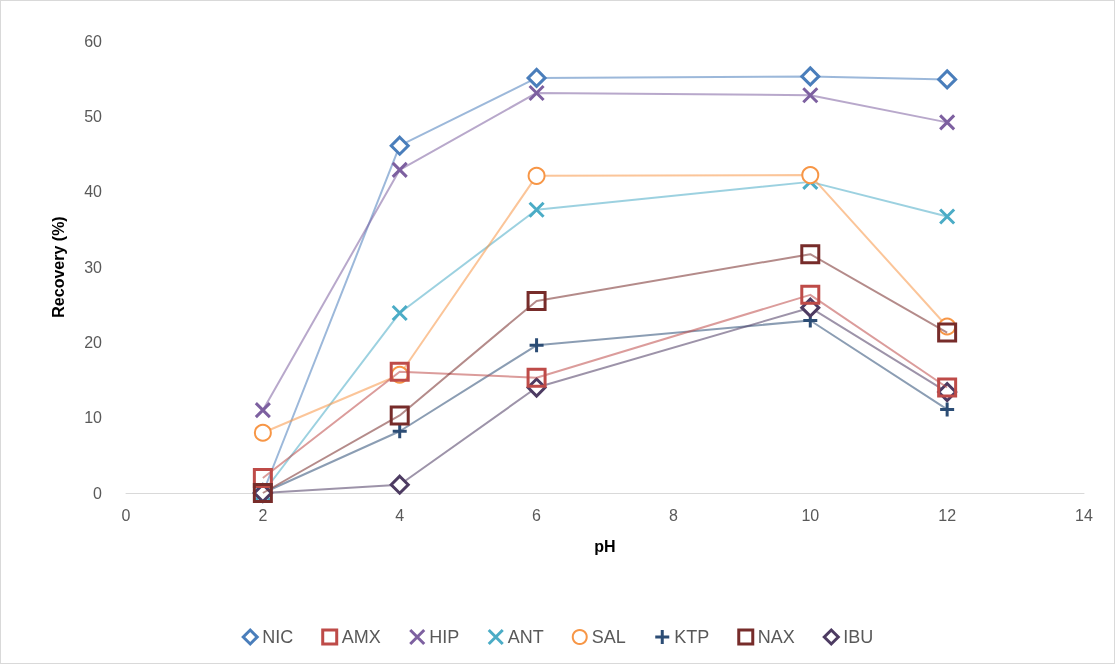 Image resolution: width=1115 pixels, height=664 pixels. I want to click on x-tick-label: 0, so click(126, 515).